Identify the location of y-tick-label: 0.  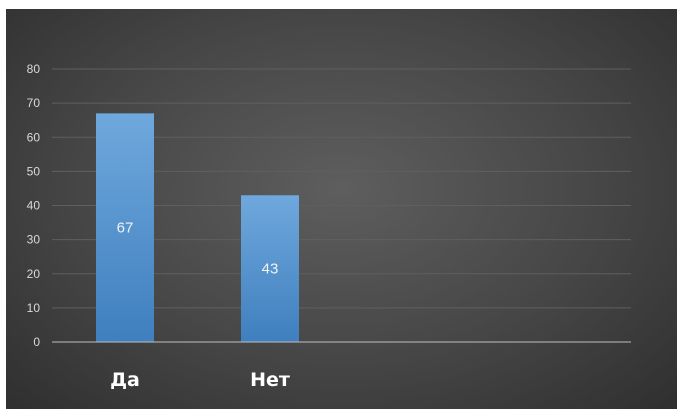
(36, 342).